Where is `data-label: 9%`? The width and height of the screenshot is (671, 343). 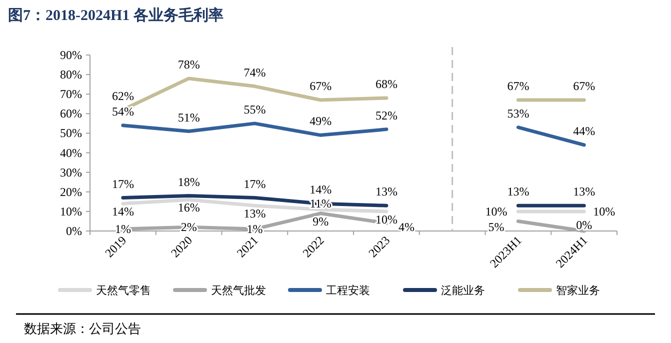 data-label: 9% is located at coordinates (320, 221).